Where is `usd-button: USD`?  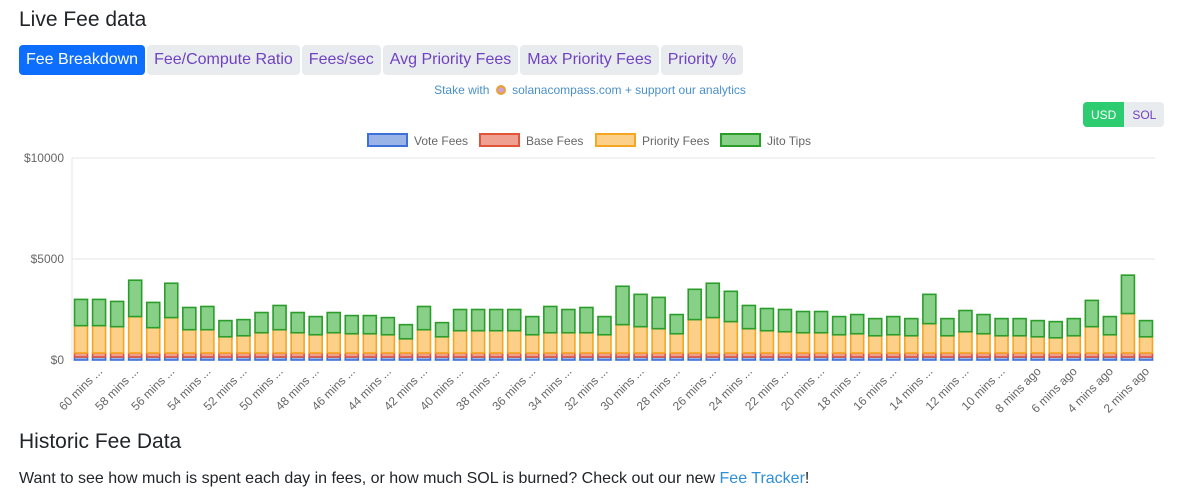 usd-button: USD is located at coordinates (1104, 114).